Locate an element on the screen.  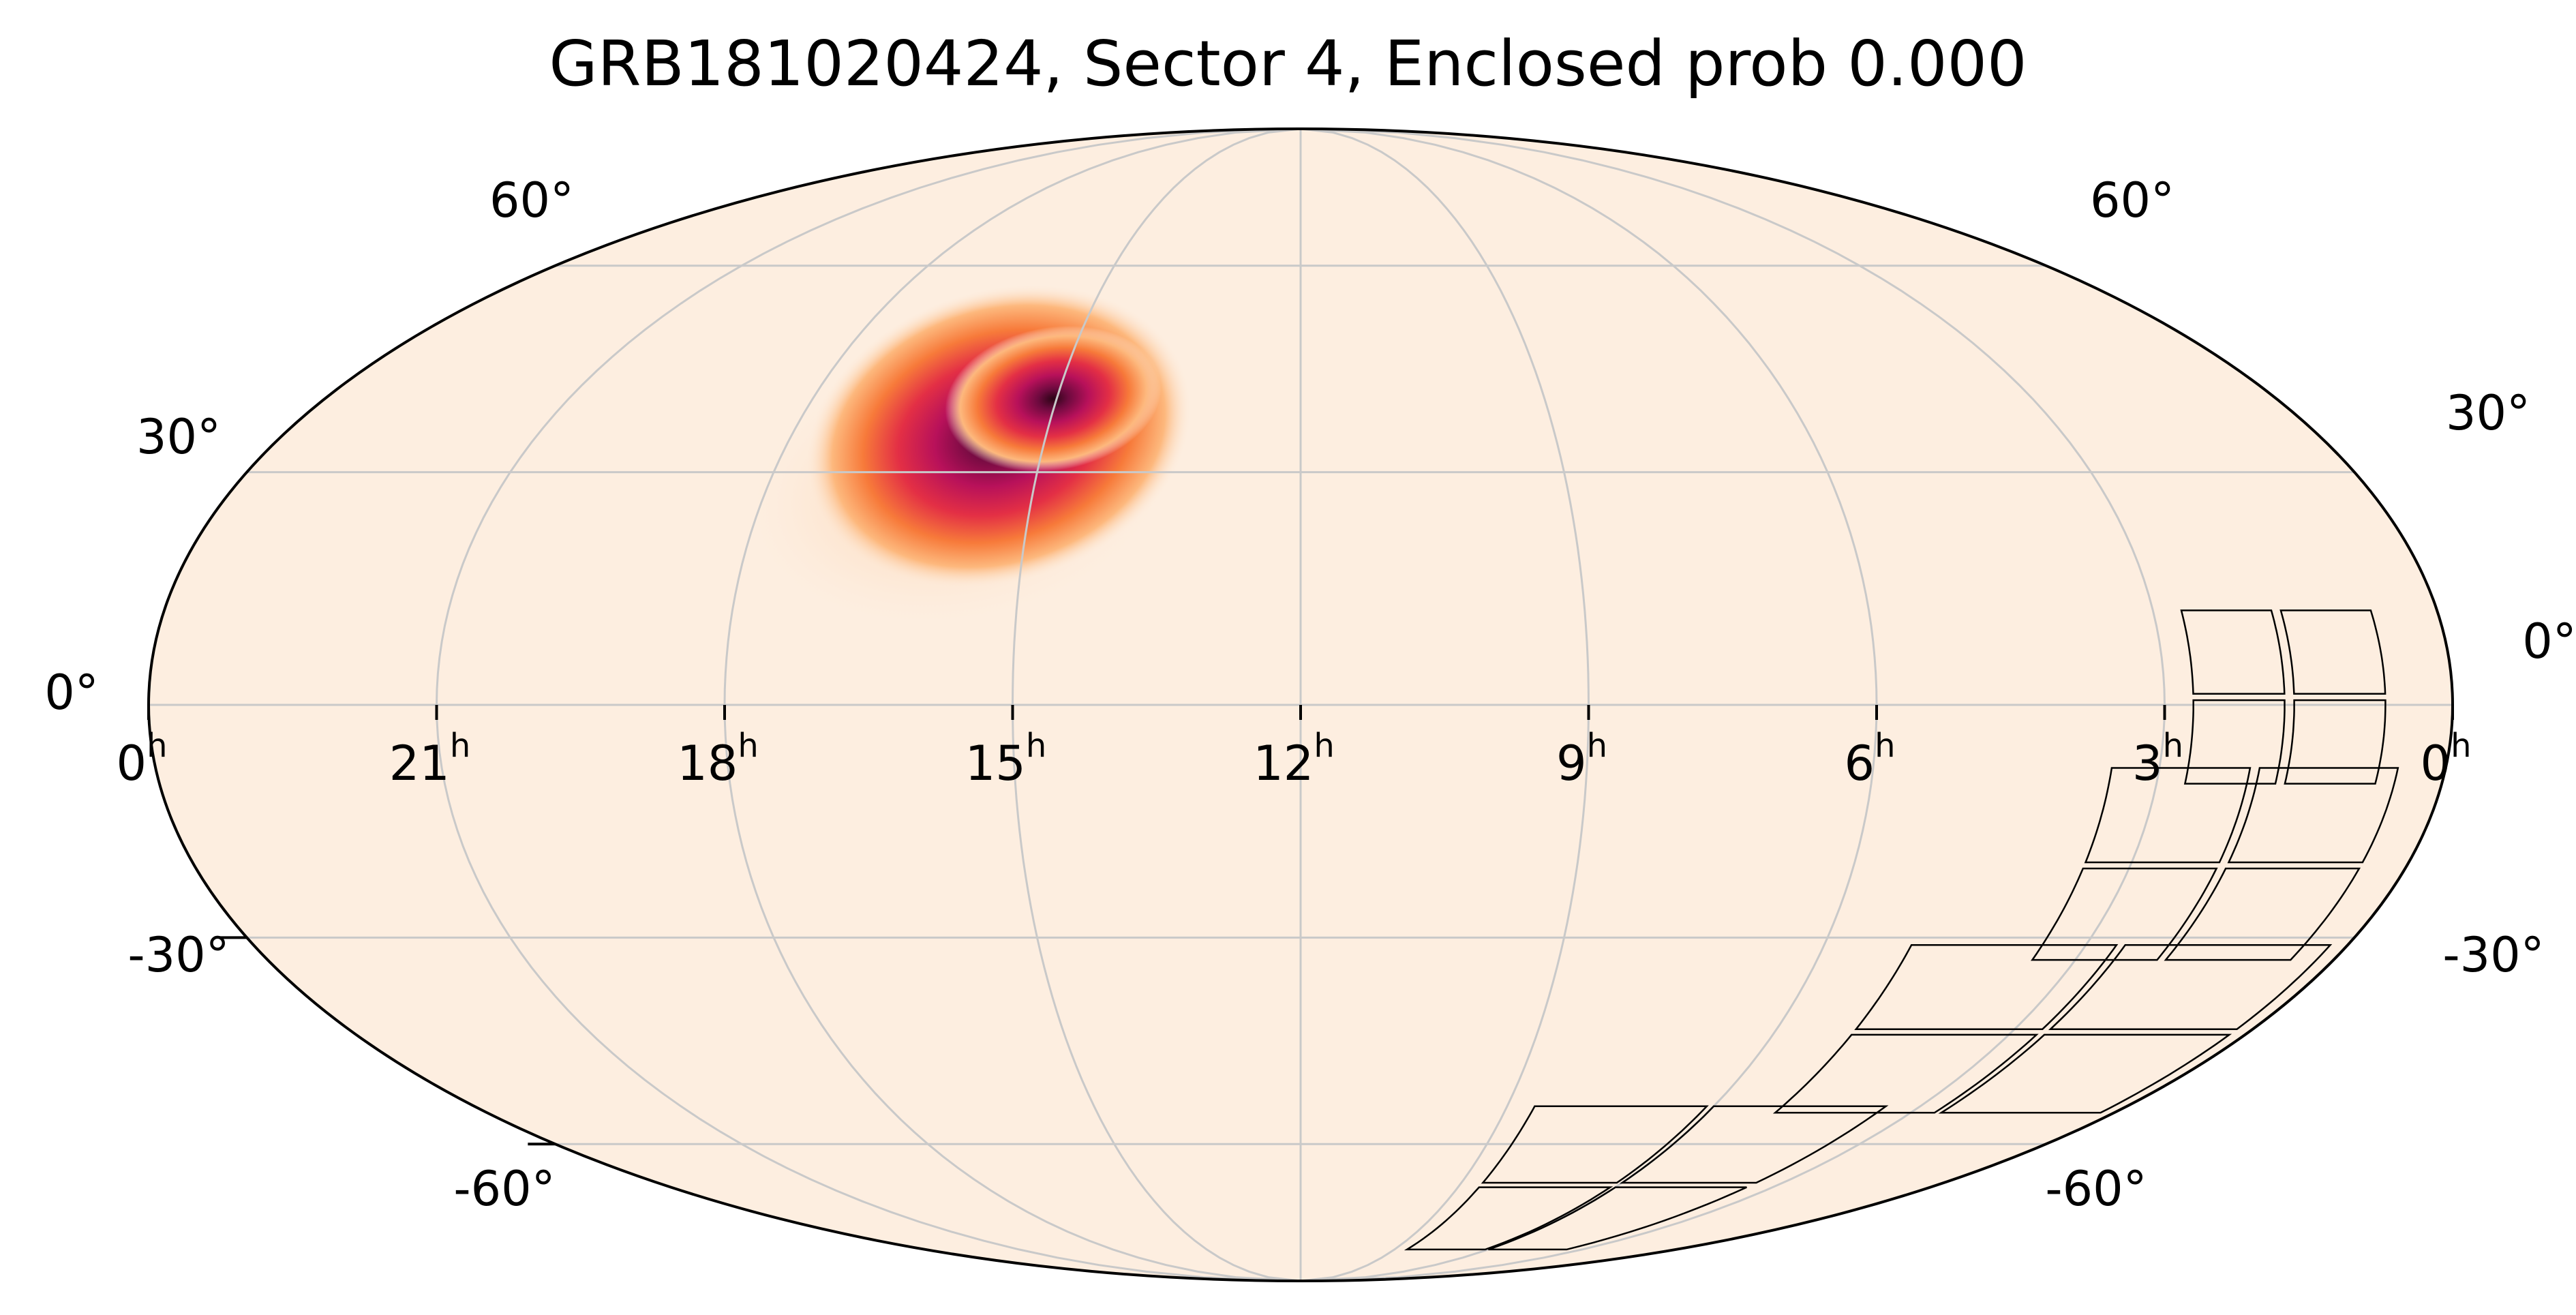
dec-tick-label-right: 30° is located at coordinates (2488, 413).